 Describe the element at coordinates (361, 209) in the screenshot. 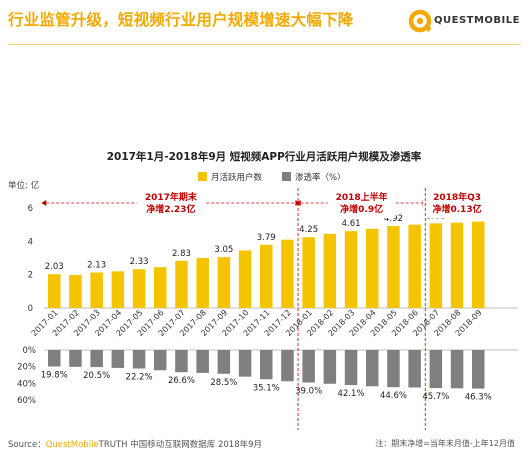

I see `annotation-text: 净增0.9亿` at that location.